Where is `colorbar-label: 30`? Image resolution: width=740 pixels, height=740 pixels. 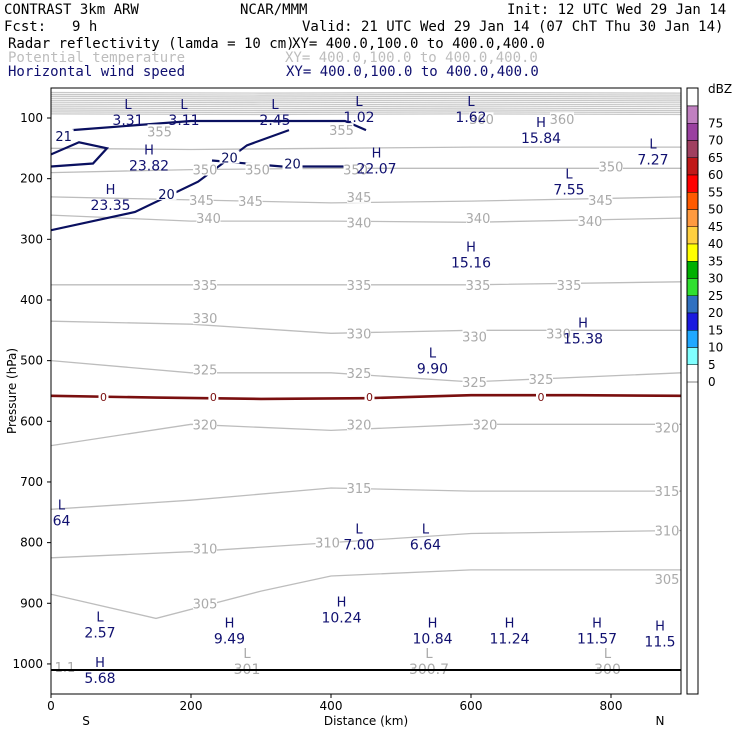
colorbar-label: 30 is located at coordinates (715, 279).